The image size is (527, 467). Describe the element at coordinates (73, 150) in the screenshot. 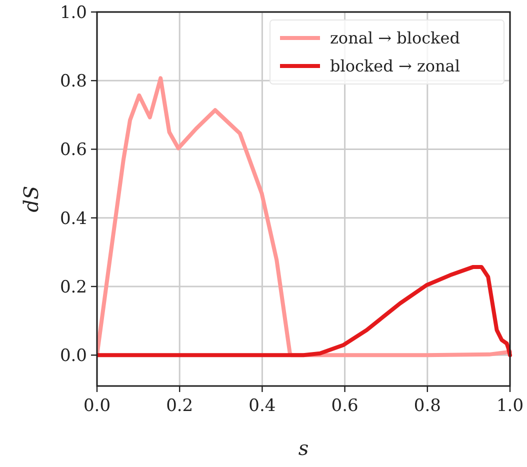

I see `y-tick-label: 0.6` at that location.